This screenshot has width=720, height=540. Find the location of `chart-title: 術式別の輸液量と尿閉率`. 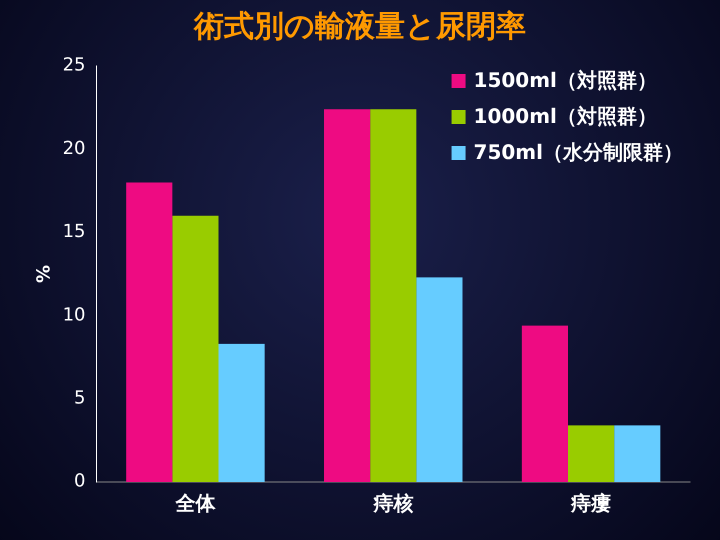

chart-title: 術式別の輸液量と尿閉率 is located at coordinates (359, 26).